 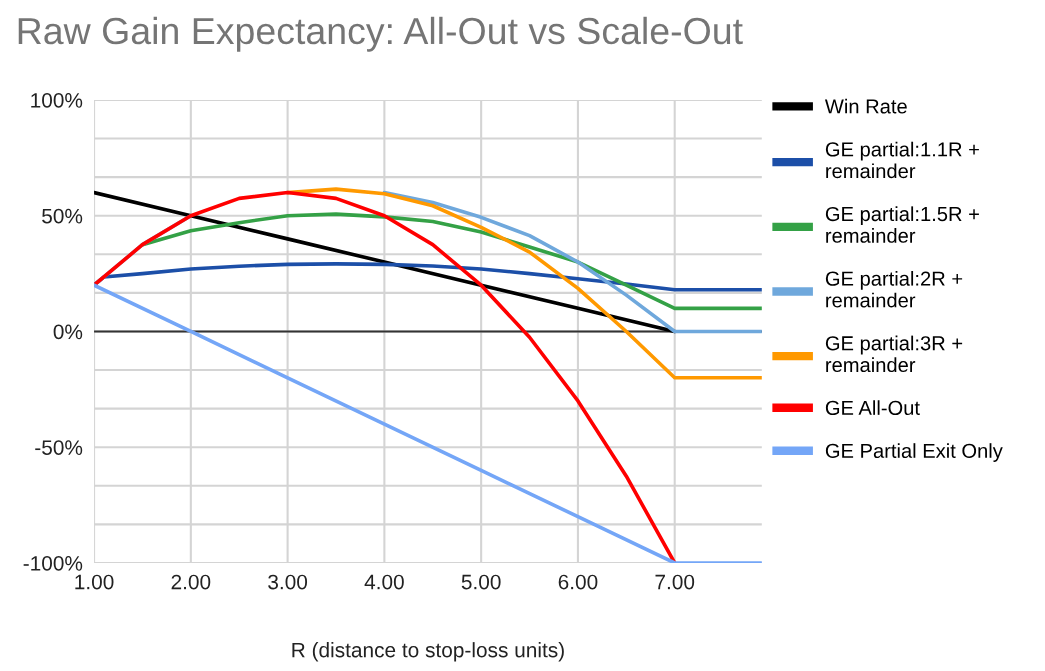 I want to click on legend-label: Win Rate, so click(x=865, y=106).